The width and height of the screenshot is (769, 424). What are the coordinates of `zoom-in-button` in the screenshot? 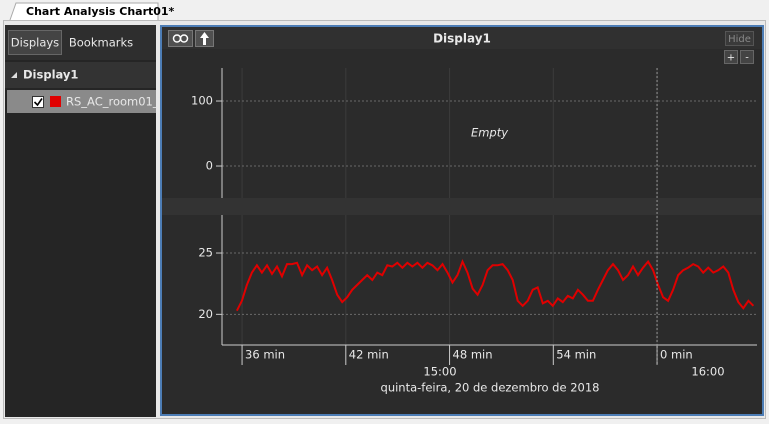 It's located at (731, 57).